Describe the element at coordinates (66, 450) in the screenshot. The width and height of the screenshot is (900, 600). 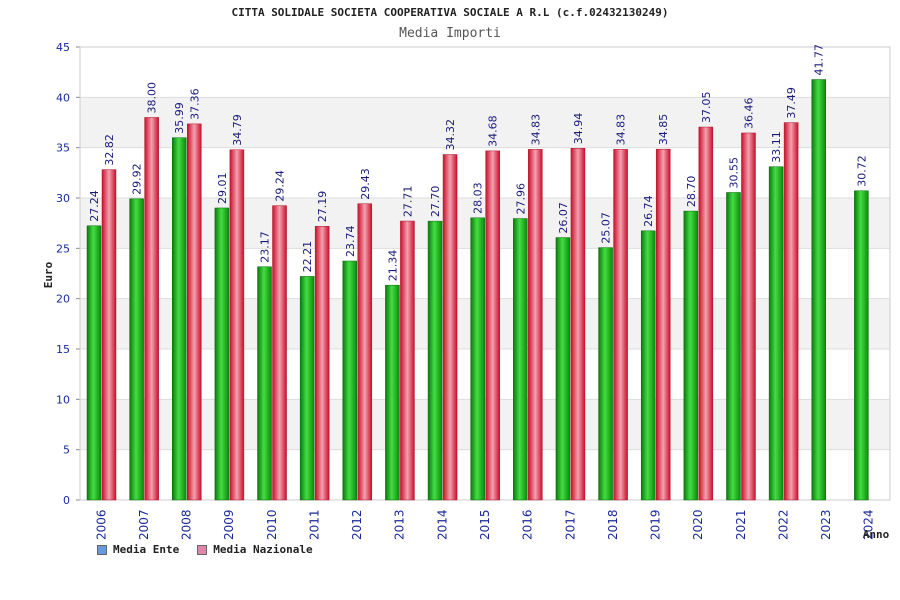
I see `y-tick-label: 5` at that location.